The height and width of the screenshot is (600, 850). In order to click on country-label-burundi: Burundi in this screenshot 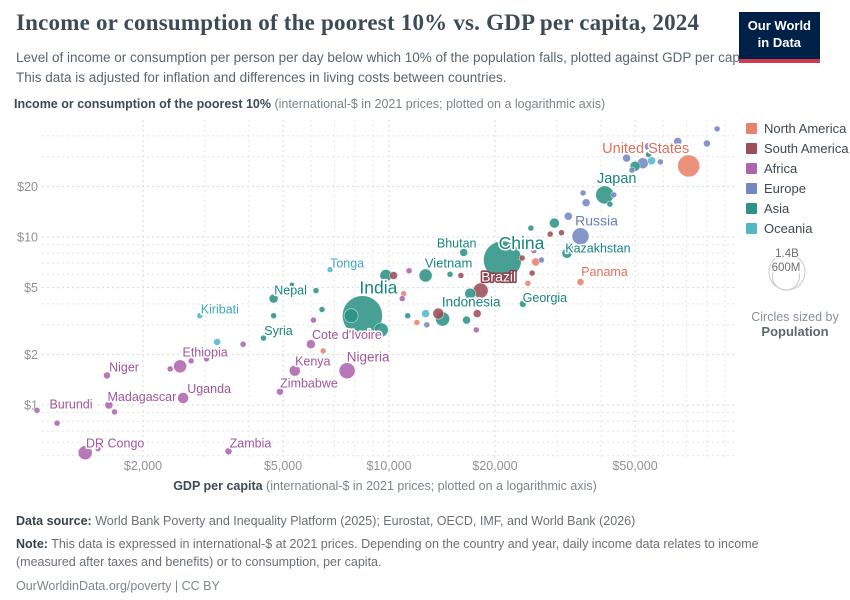, I will do `click(71, 404)`.